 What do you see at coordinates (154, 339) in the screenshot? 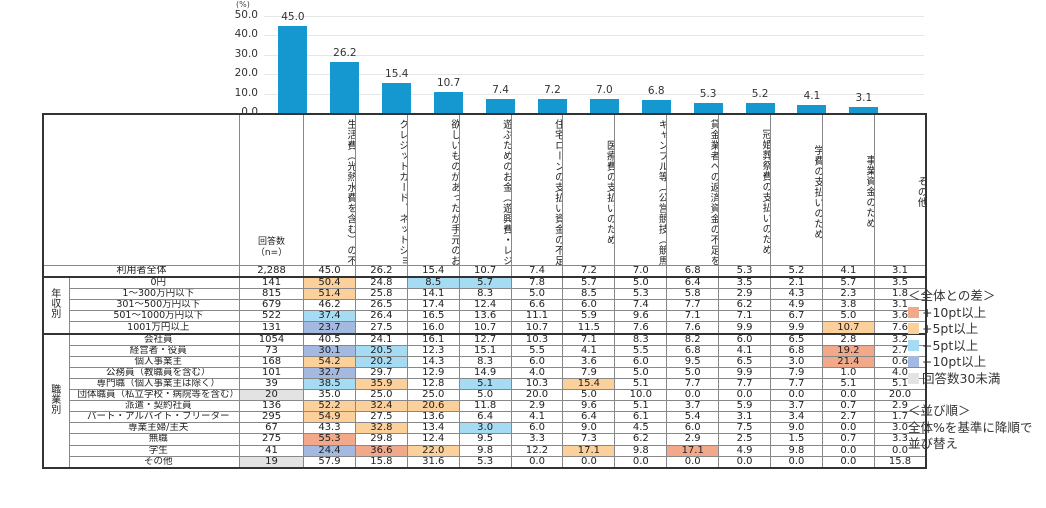
I see `row-label: 会社員` at bounding box center [154, 339].